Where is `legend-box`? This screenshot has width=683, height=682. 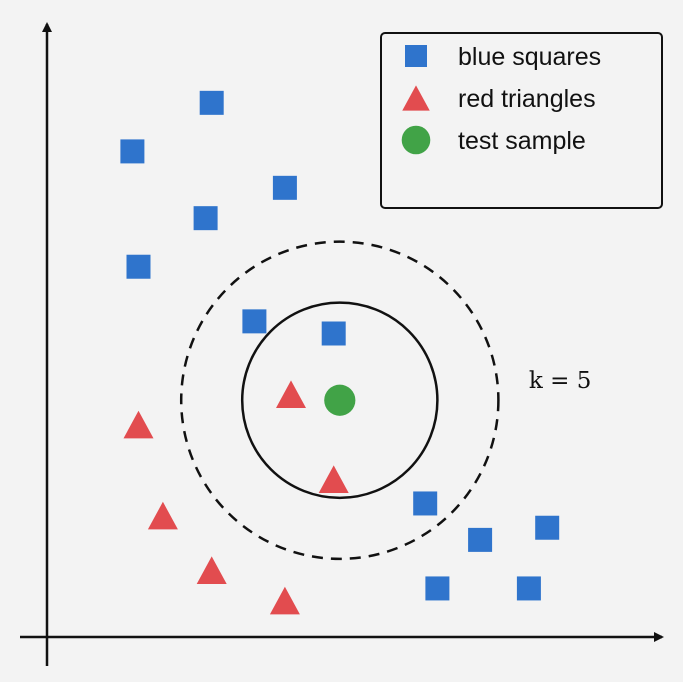 legend-box is located at coordinates (521, 120).